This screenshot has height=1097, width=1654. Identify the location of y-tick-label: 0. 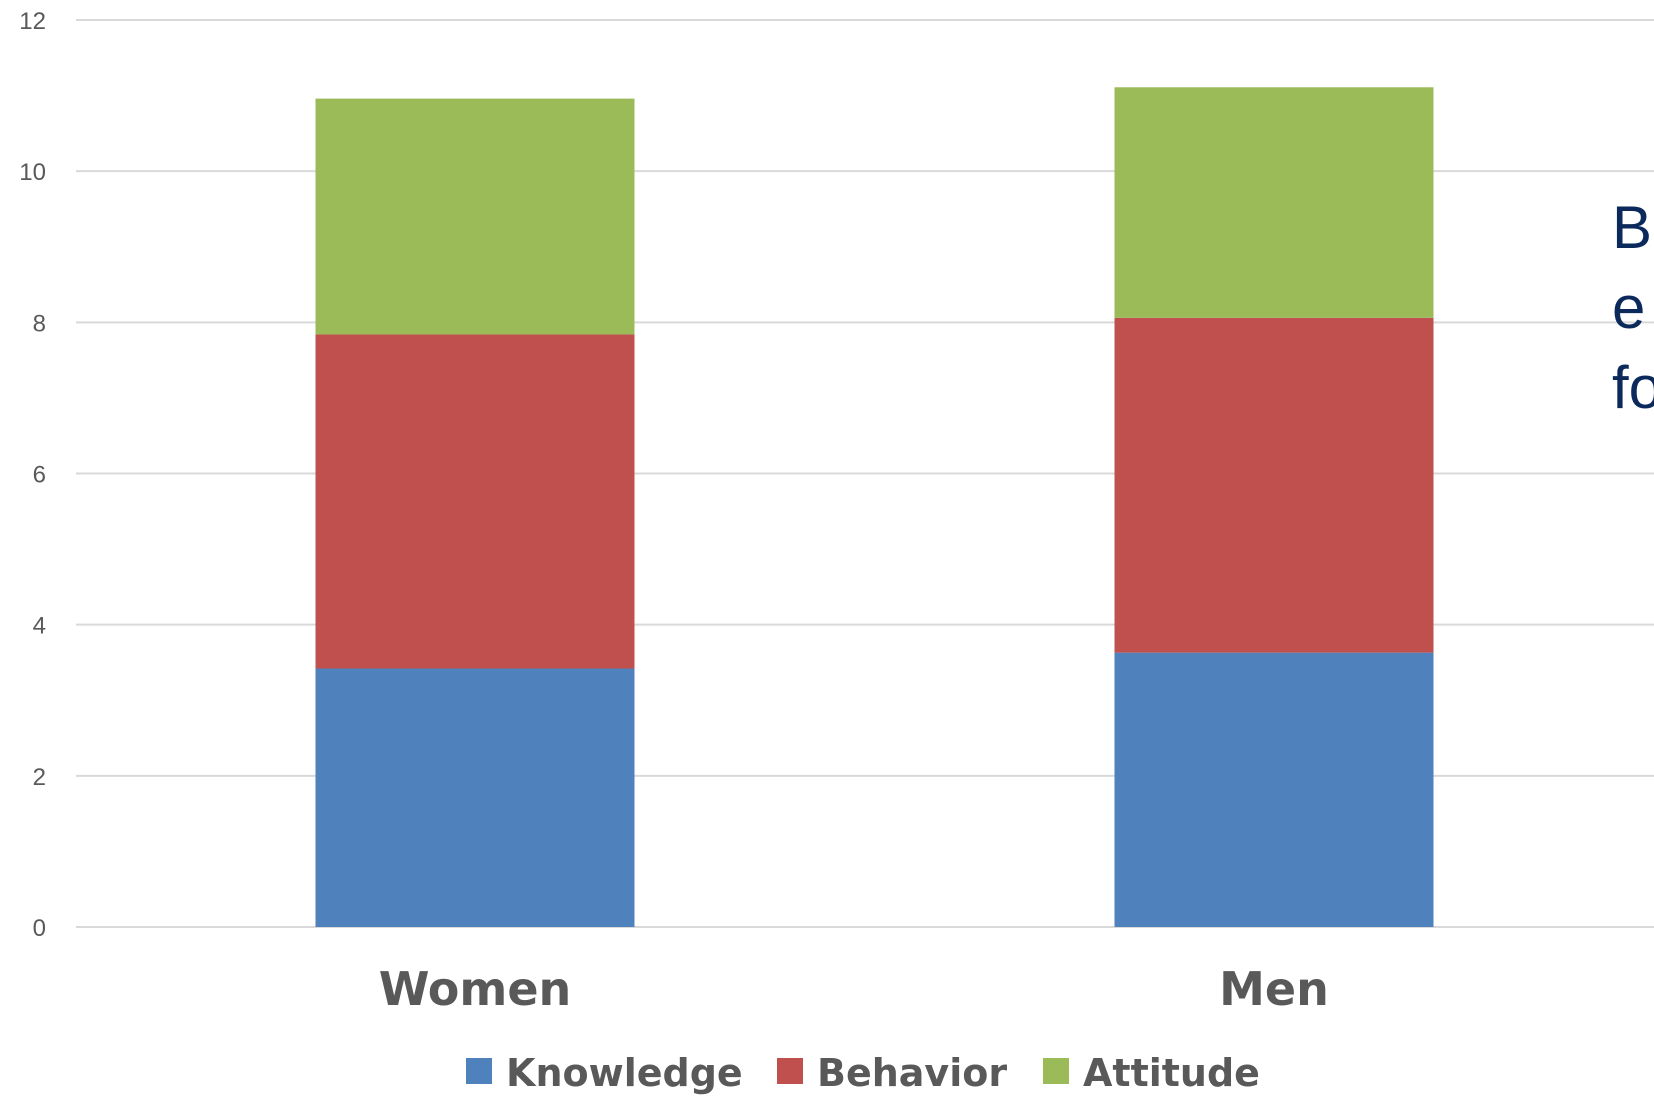
(39, 928).